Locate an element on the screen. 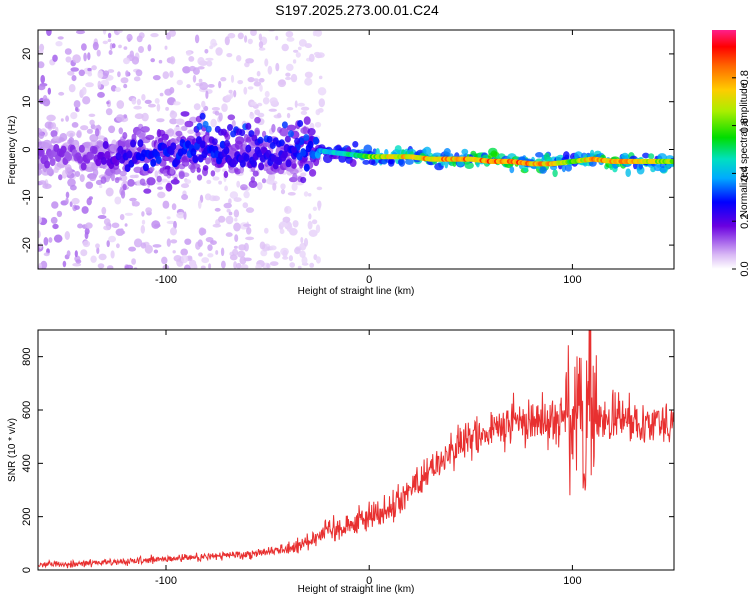 The height and width of the screenshot is (600, 750). spectrogram-y-tick-label: -10 is located at coordinates (27, 197).